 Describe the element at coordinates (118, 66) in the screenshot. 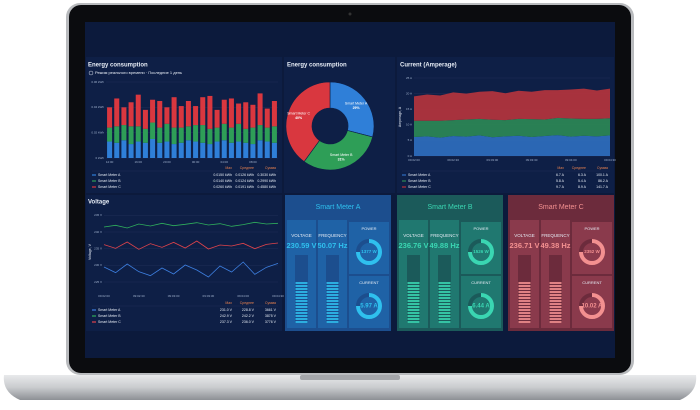

I see `panel-title: Energy consumption` at that location.